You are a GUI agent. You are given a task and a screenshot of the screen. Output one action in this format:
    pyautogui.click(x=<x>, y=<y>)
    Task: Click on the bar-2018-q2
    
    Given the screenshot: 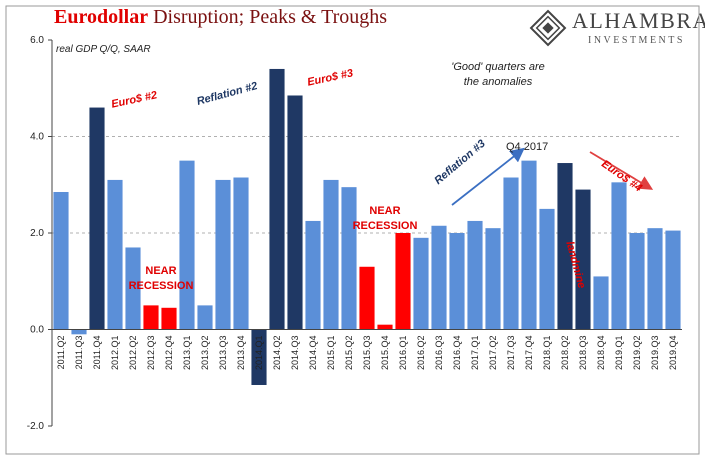 What is the action you would take?
    pyautogui.click(x=565, y=246)
    